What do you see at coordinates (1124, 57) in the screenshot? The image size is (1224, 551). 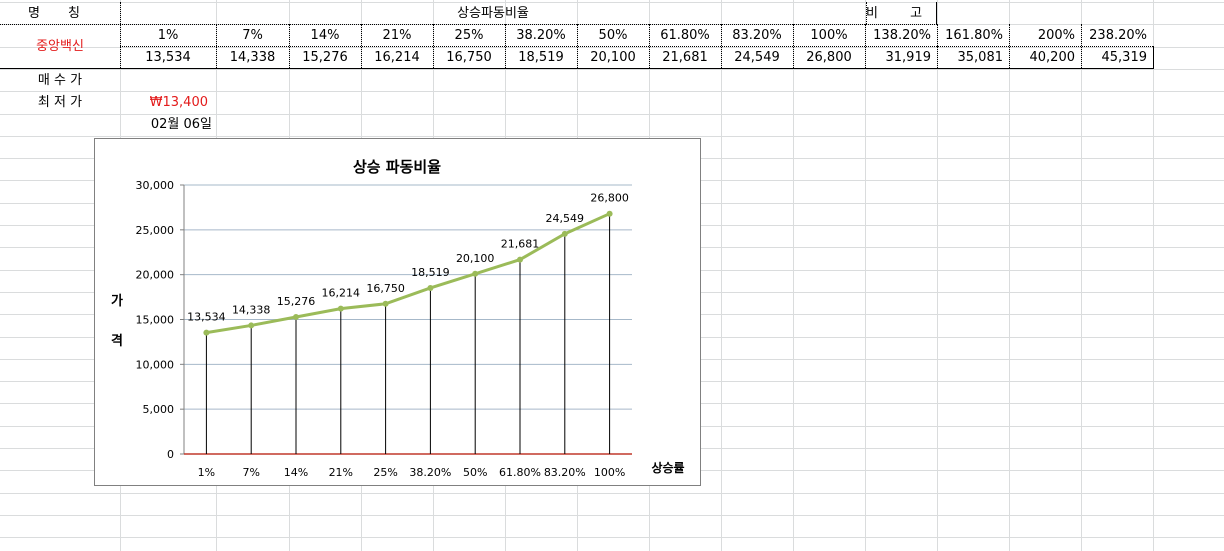 I see `price-value-cell: 45,319` at bounding box center [1124, 57].